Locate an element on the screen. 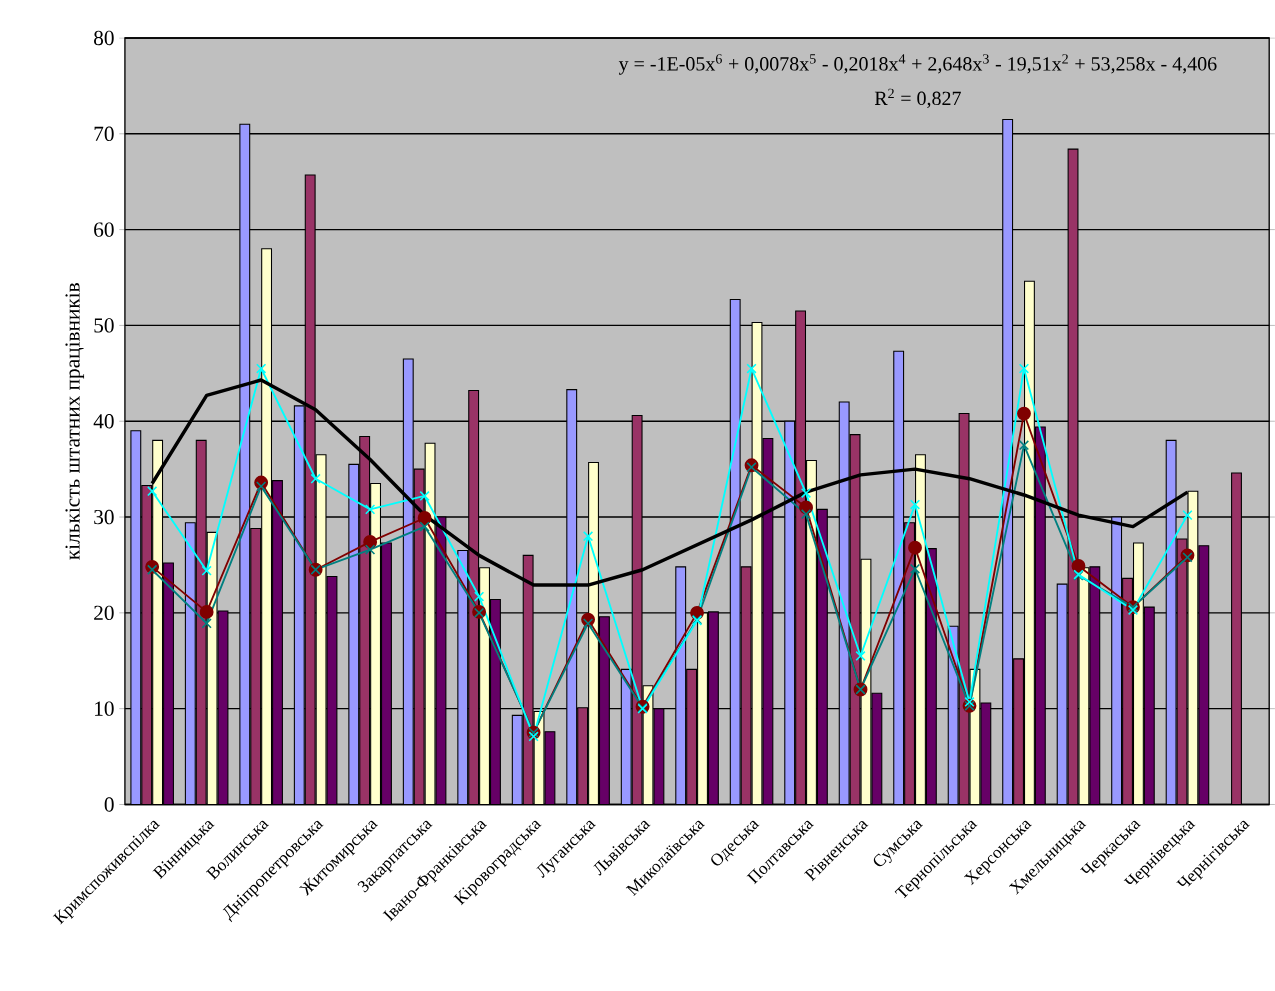 Image resolution: width=1275 pixels, height=991 pixels. y-tick-label: 30 is located at coordinates (104, 517).